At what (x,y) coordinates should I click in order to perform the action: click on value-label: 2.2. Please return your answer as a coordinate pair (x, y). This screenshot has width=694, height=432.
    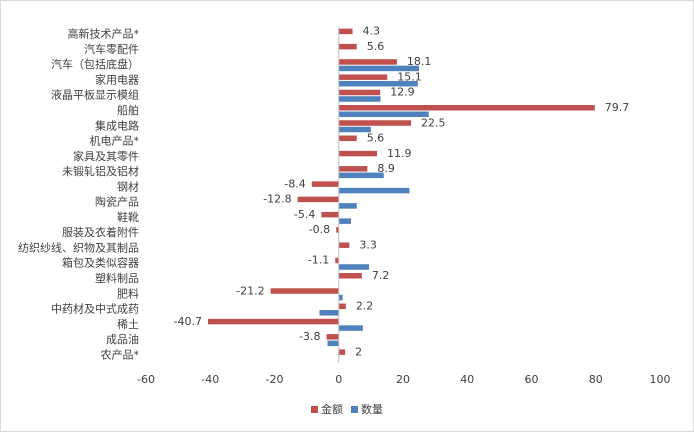
    Looking at the image, I should click on (365, 306).